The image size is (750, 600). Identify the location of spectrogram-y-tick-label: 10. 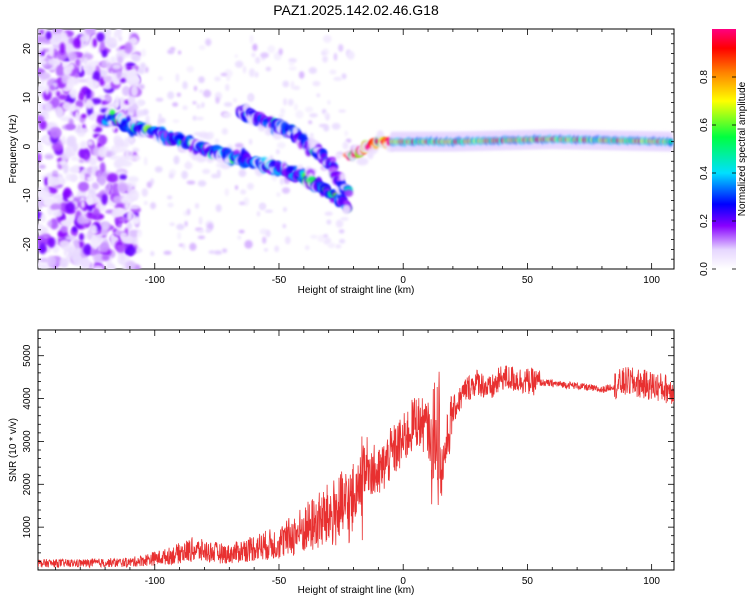
(27, 98).